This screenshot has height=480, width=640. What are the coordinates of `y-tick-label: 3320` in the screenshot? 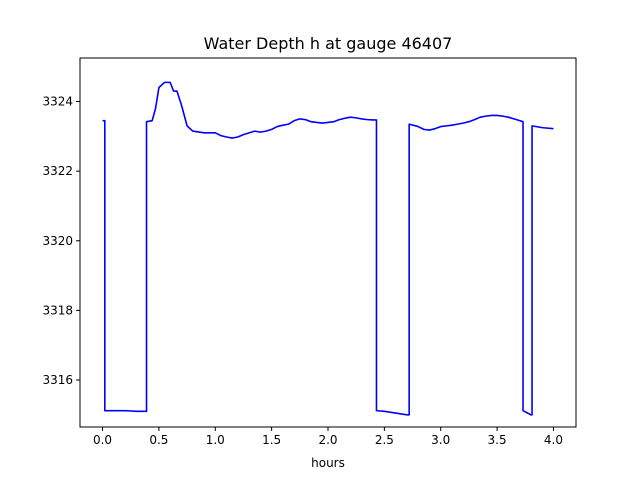 It's located at (57, 241).